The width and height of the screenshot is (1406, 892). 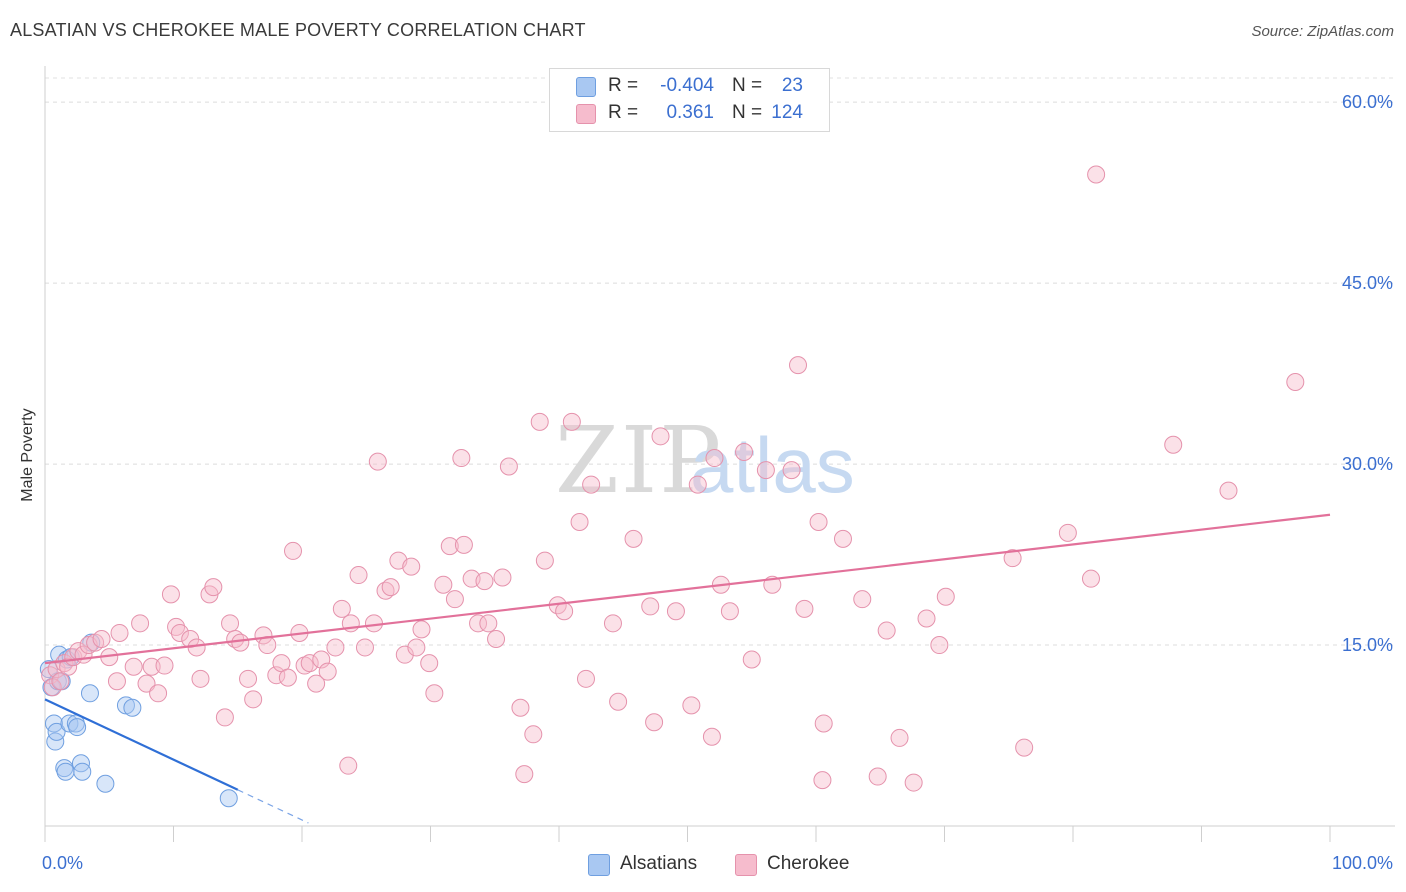 What do you see at coordinates (808, 863) in the screenshot?
I see `series-label-cherokee: Cherokee` at bounding box center [808, 863].